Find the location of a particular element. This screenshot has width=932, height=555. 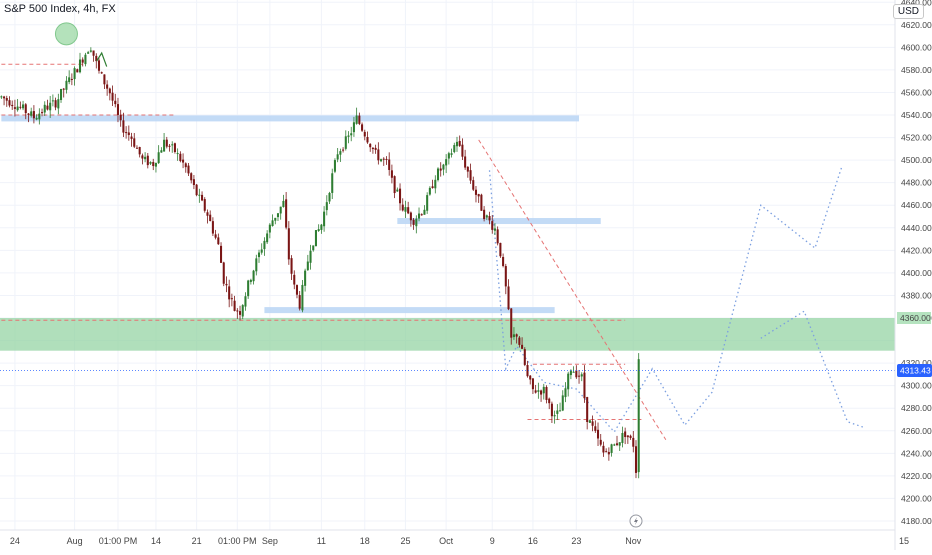

currency-button: USD is located at coordinates (908, 11).